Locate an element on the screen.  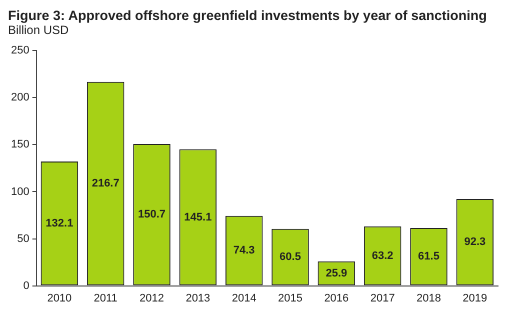
x-tick-label: 2013 is located at coordinates (198, 298).